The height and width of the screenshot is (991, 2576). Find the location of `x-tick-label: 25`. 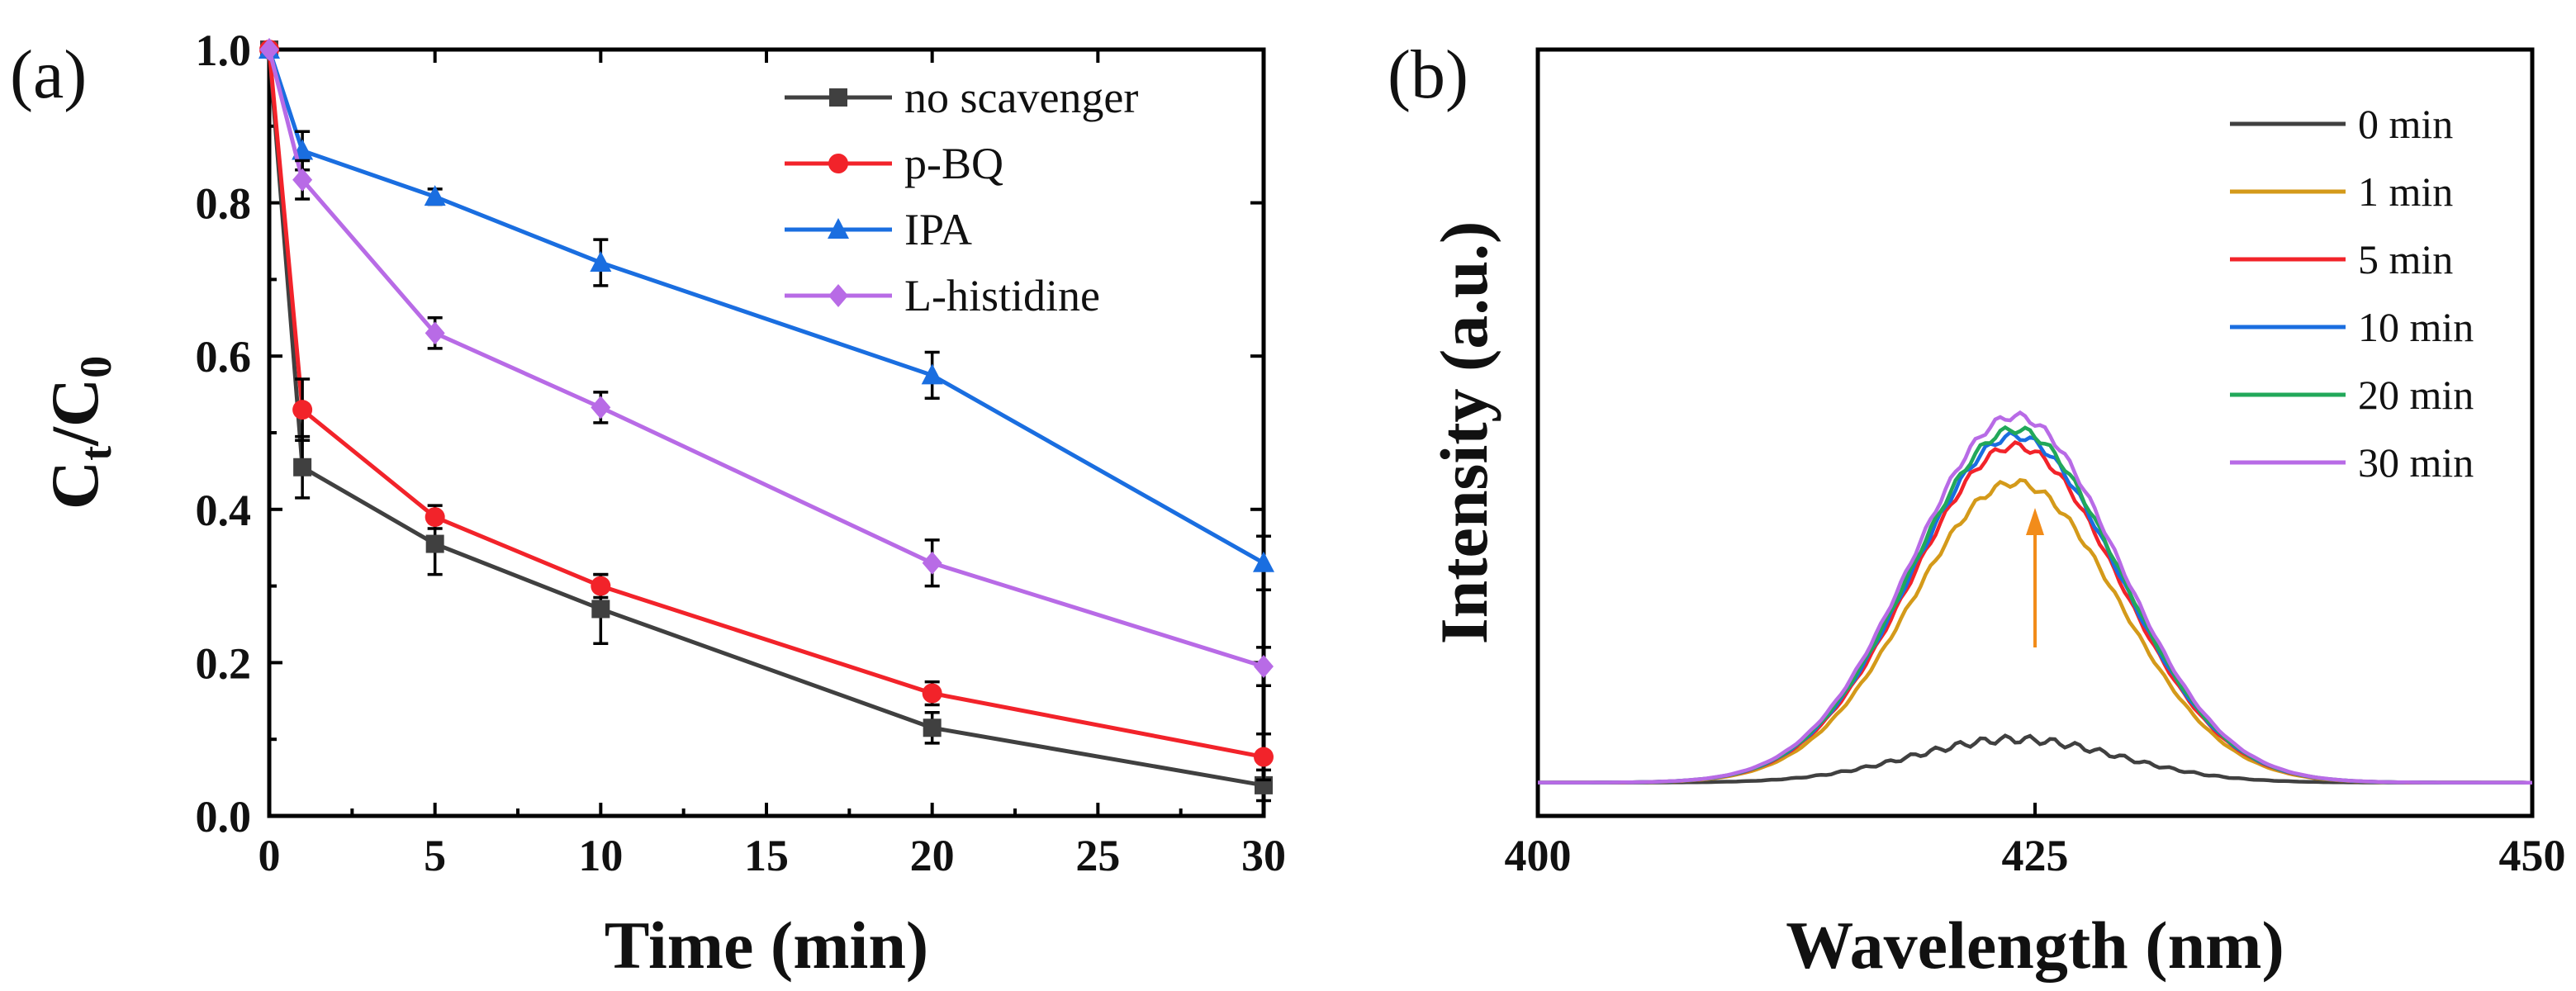

x-tick-label: 25 is located at coordinates (1097, 855).